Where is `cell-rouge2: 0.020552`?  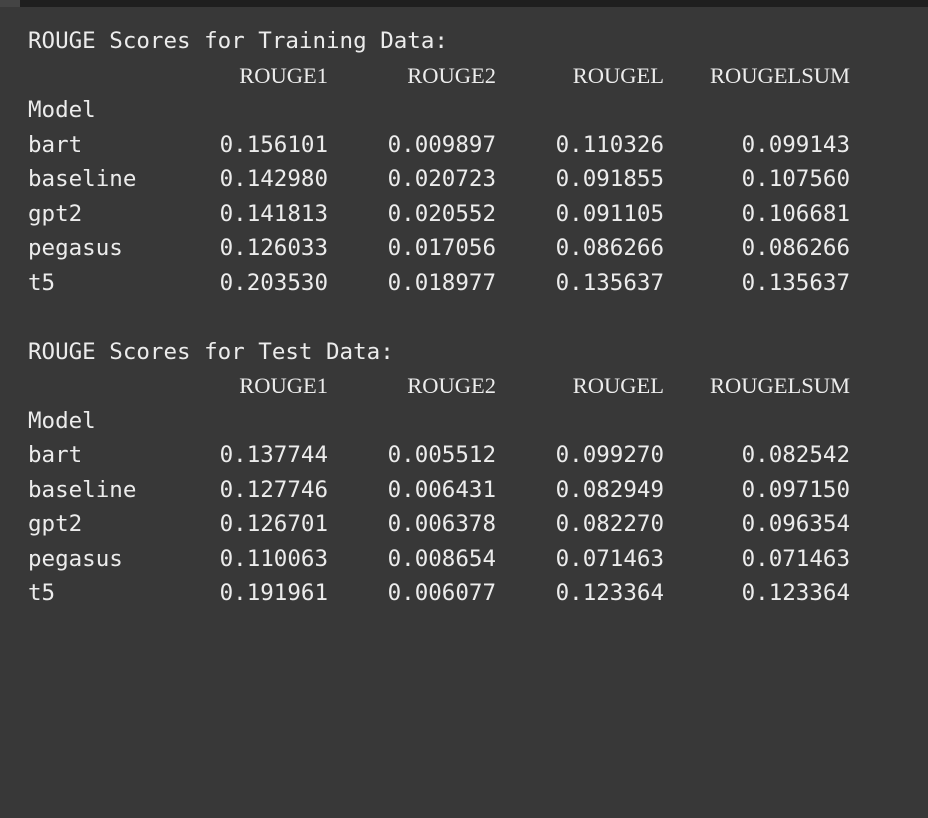
cell-rouge2: 0.020552 is located at coordinates (441, 213).